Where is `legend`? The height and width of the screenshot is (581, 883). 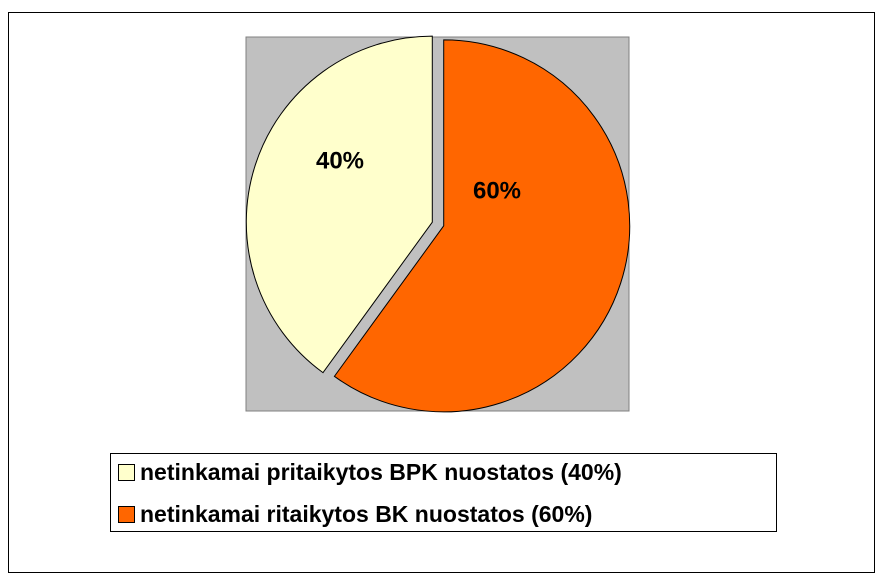
legend is located at coordinates (443, 492).